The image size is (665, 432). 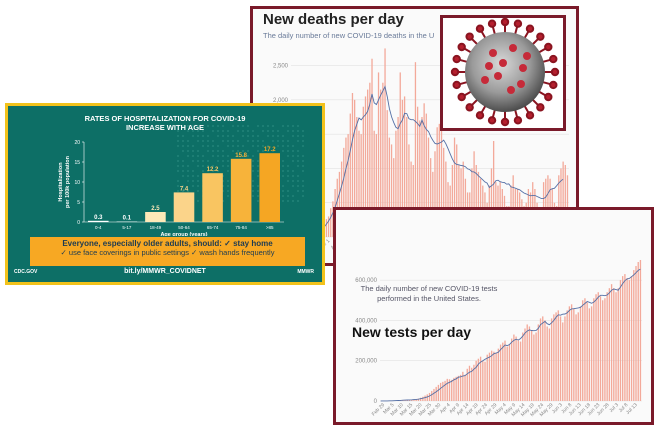 I want to click on hosp-category-label: 75-84, so click(x=241, y=227).